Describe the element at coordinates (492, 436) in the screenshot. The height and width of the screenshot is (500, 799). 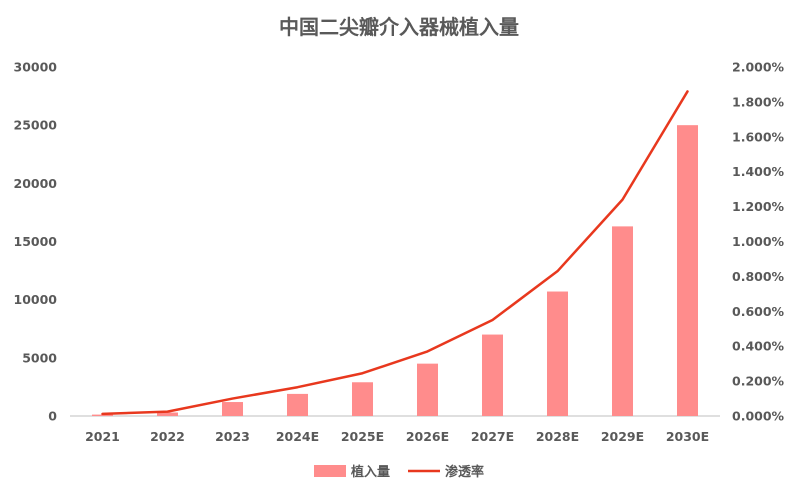
I see `x-tick-label: 2027E` at that location.